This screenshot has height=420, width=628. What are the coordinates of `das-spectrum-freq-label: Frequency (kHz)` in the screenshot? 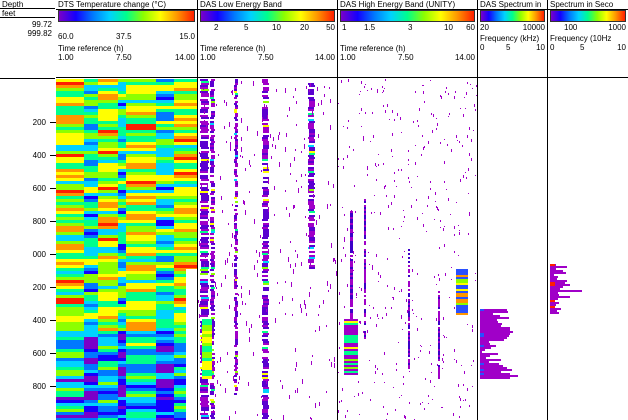 It's located at (510, 38).